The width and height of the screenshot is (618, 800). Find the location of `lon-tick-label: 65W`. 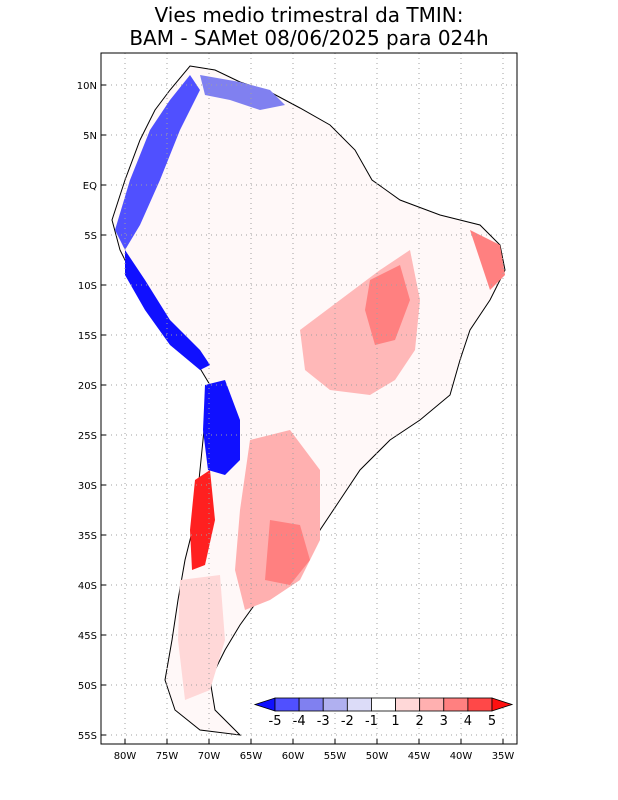

lon-tick-label: 65W is located at coordinates (251, 756).